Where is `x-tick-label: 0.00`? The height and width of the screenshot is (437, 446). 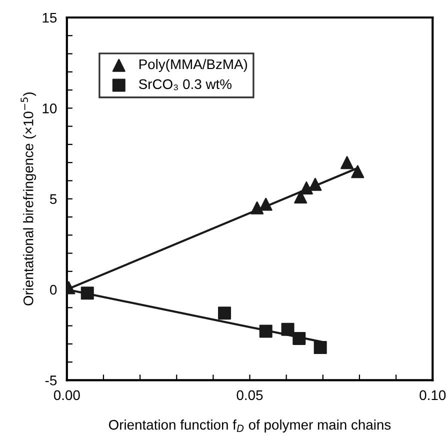
x-tick-label: 0.00 is located at coordinates (67, 395).